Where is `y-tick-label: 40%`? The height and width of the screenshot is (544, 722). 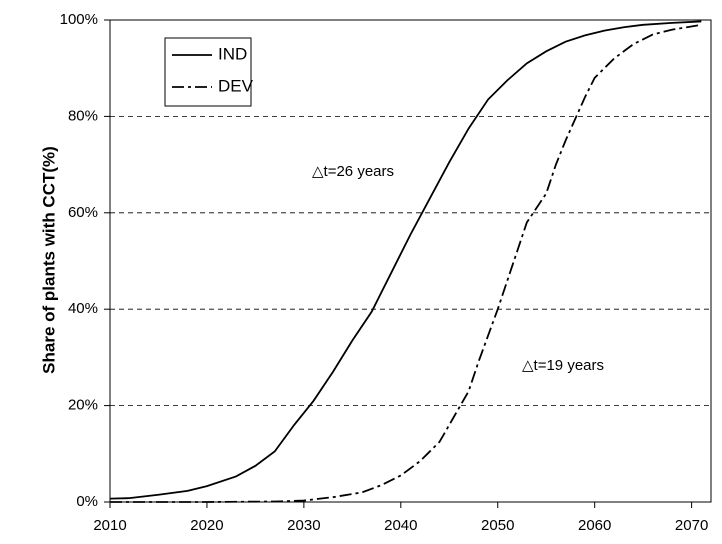 y-tick-label: 40% is located at coordinates (83, 308).